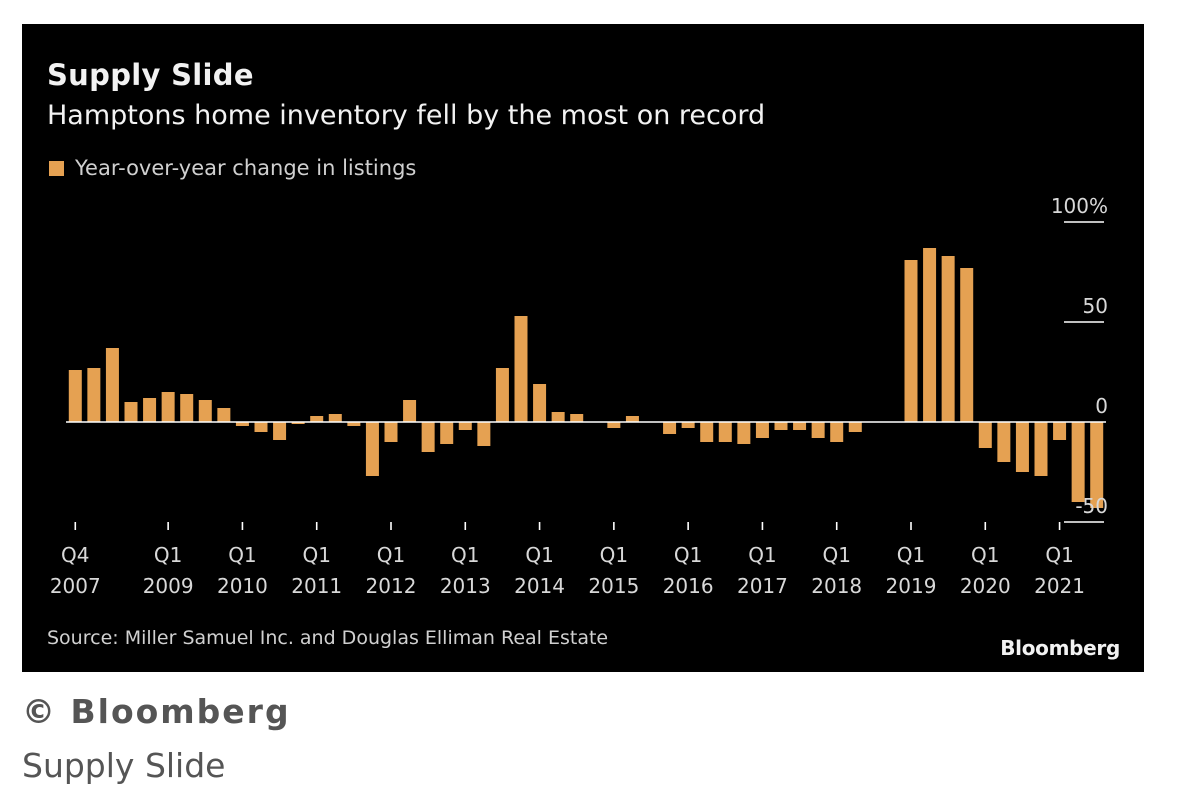  What do you see at coordinates (688, 586) in the screenshot?
I see `x-tick-label-year: 2016` at bounding box center [688, 586].